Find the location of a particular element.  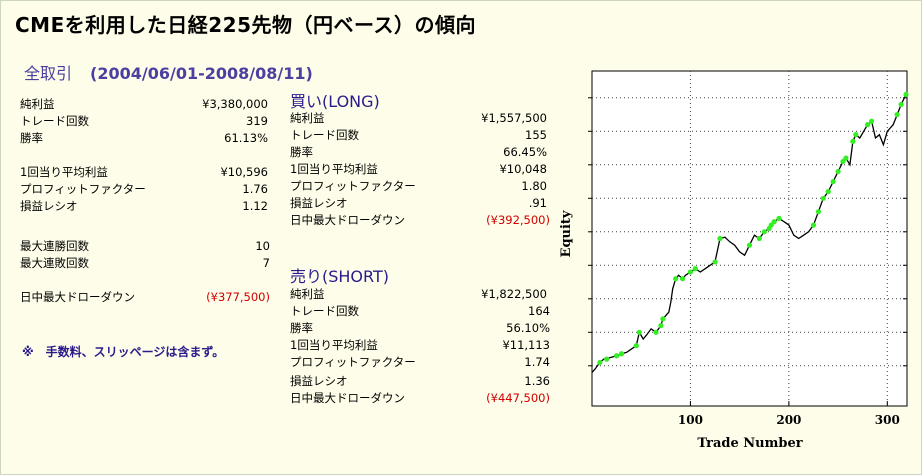

x-tick-label: 200 is located at coordinates (788, 420).